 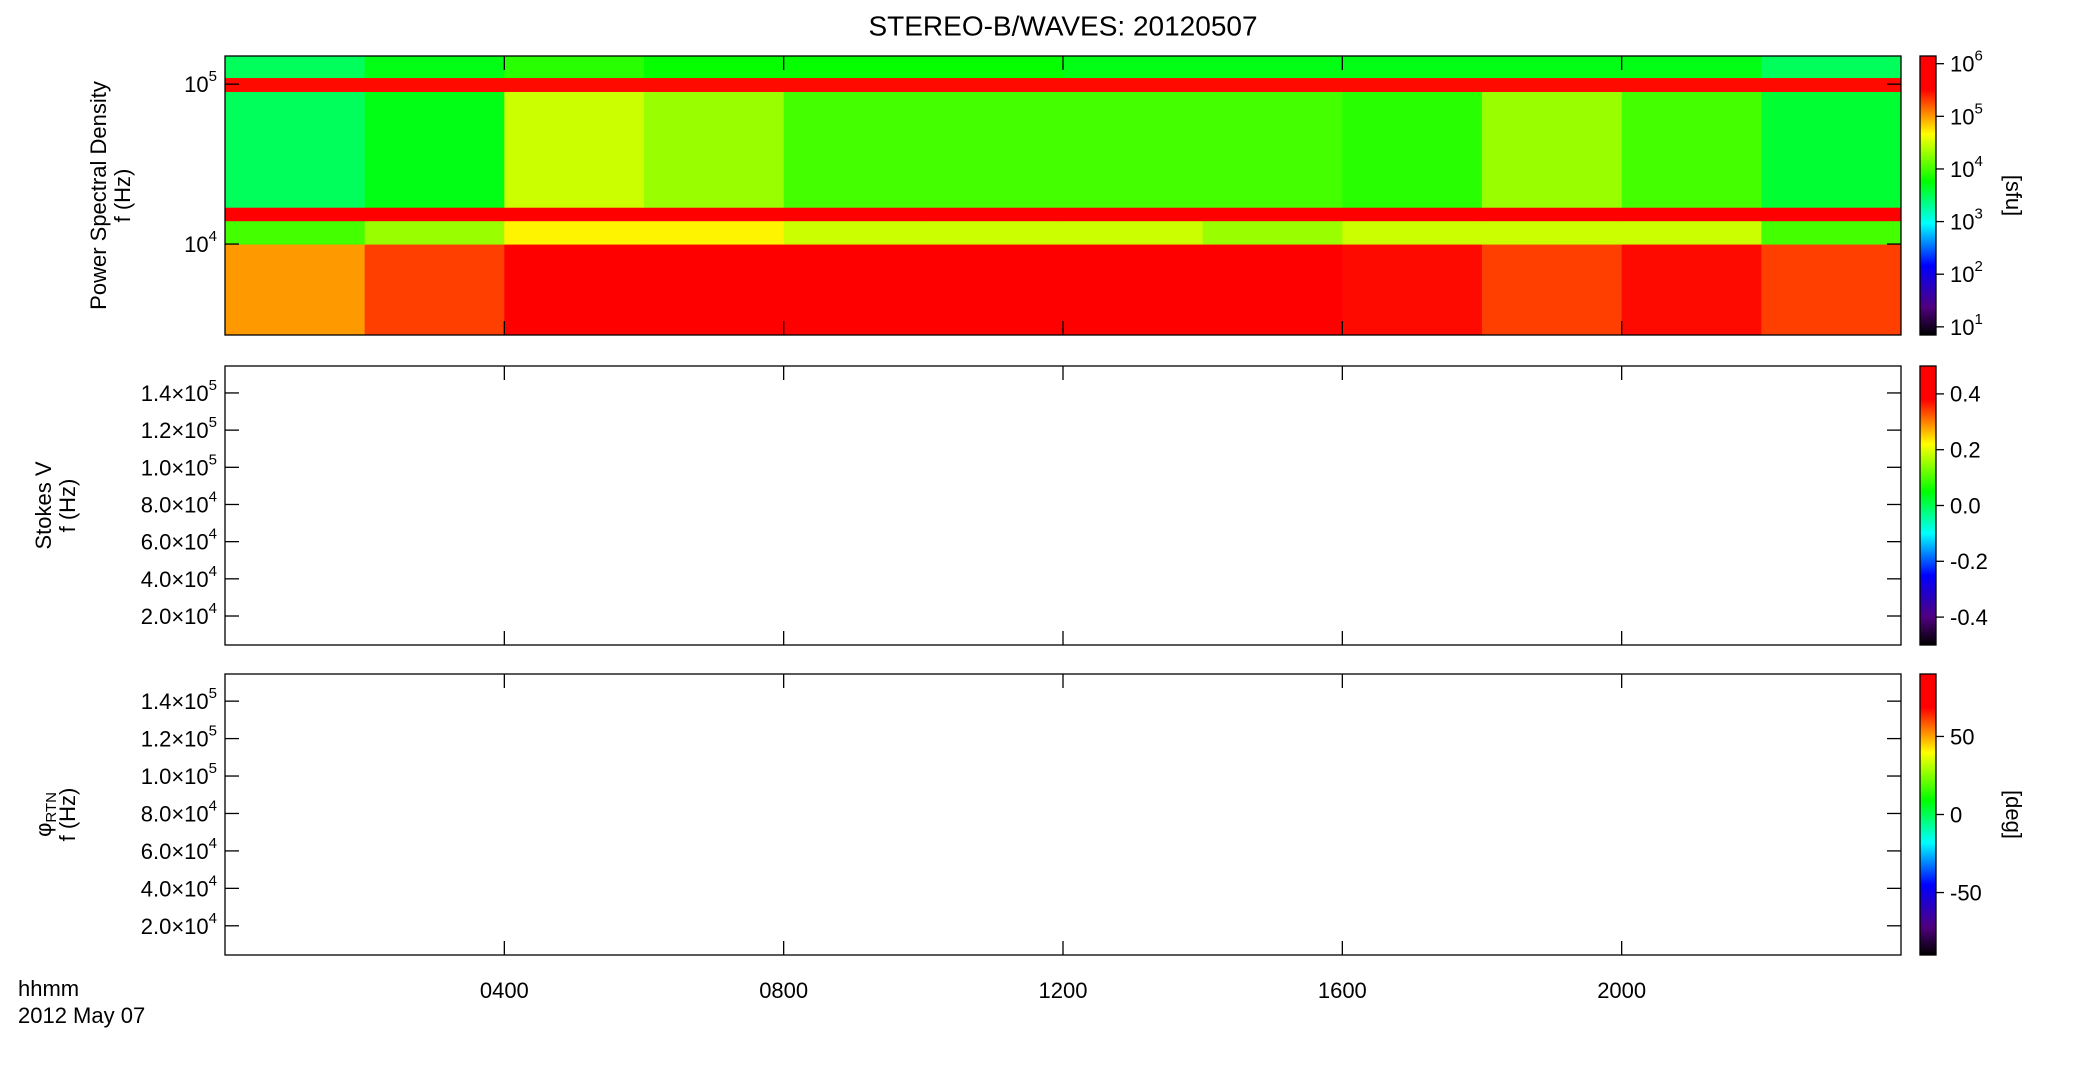 I want to click on colorbar-tick-label: 10⁴, so click(x=1966, y=167).